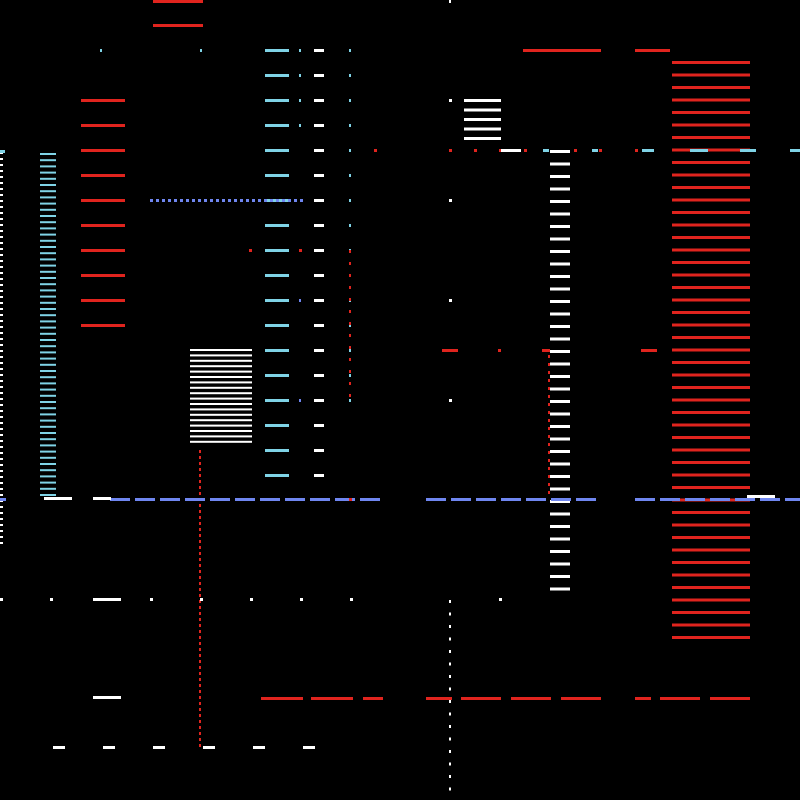  I want to click on white-stripe-block, so click(221, 396).